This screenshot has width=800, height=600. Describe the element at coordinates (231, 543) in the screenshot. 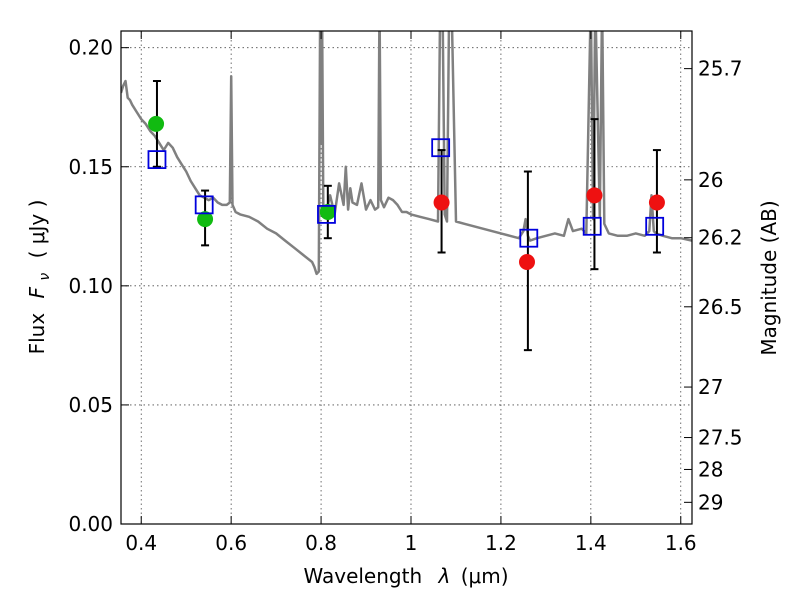

I see `x-tick-label: 0.6` at that location.